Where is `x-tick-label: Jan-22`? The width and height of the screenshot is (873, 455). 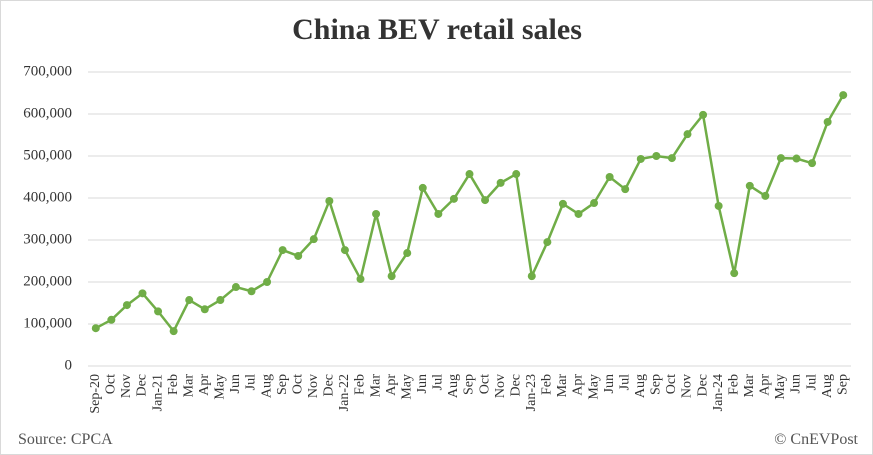 x-tick-label: Jan-22 is located at coordinates (344, 392).